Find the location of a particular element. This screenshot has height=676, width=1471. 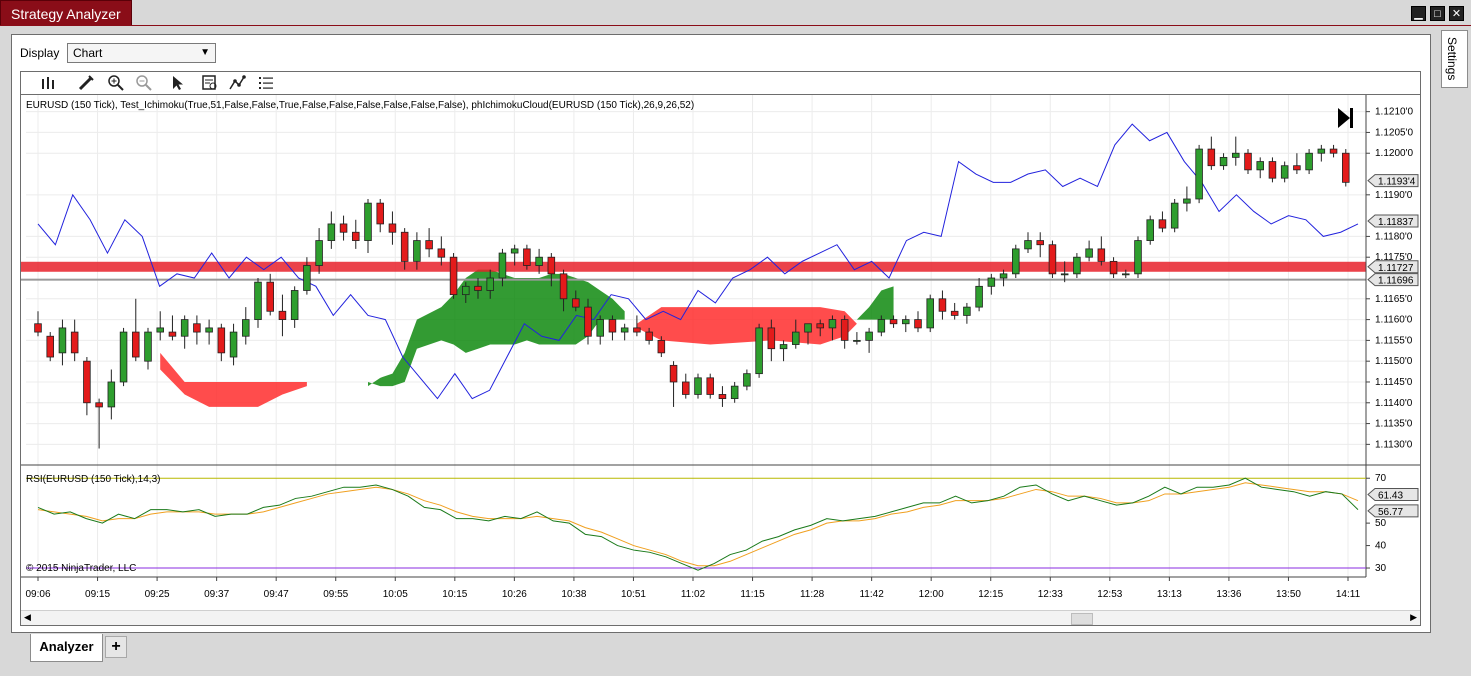

minimize-button: ▁ is located at coordinates (1418, 13).